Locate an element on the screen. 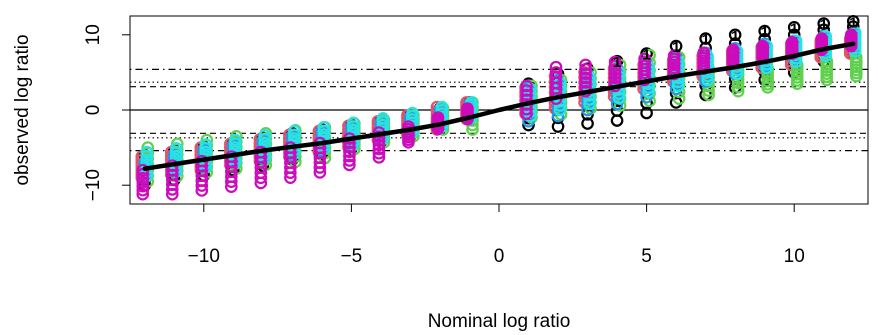 This screenshot has width=878, height=335. y-tick-label: 0 is located at coordinates (93, 110).